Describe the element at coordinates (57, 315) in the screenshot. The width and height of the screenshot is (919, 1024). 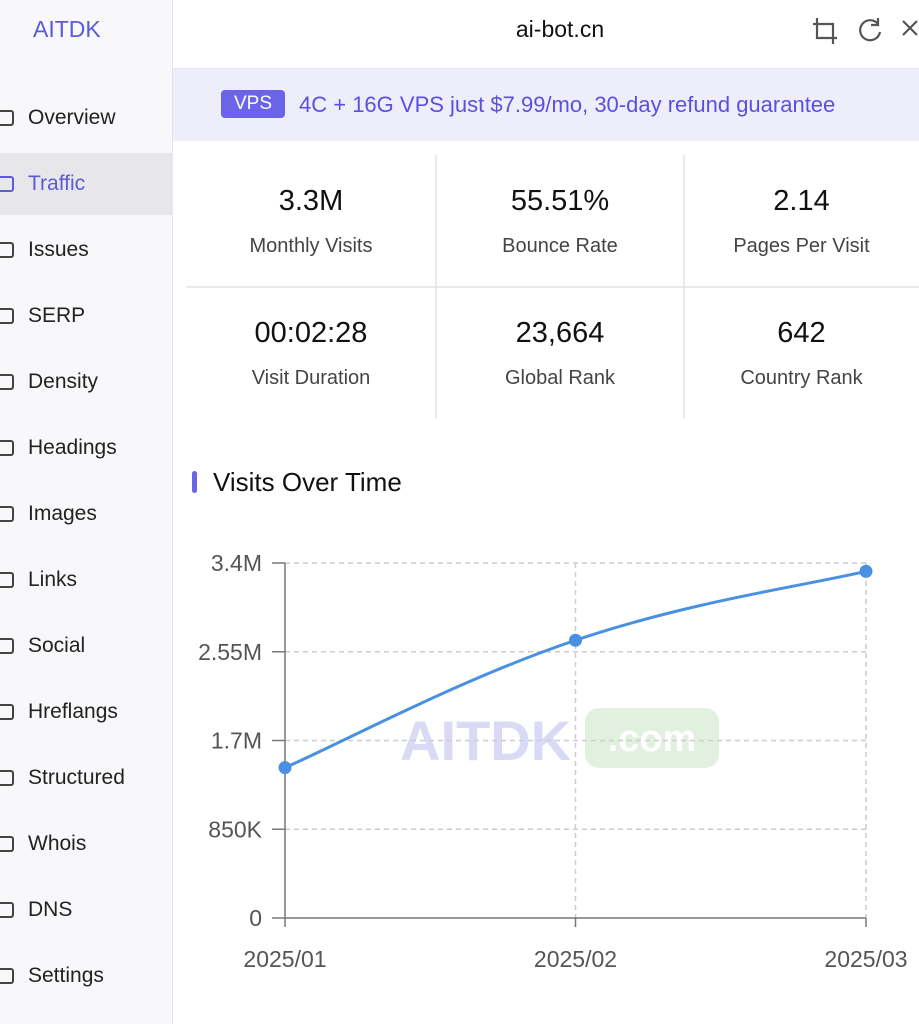
I see `nav-label: SERP` at that location.